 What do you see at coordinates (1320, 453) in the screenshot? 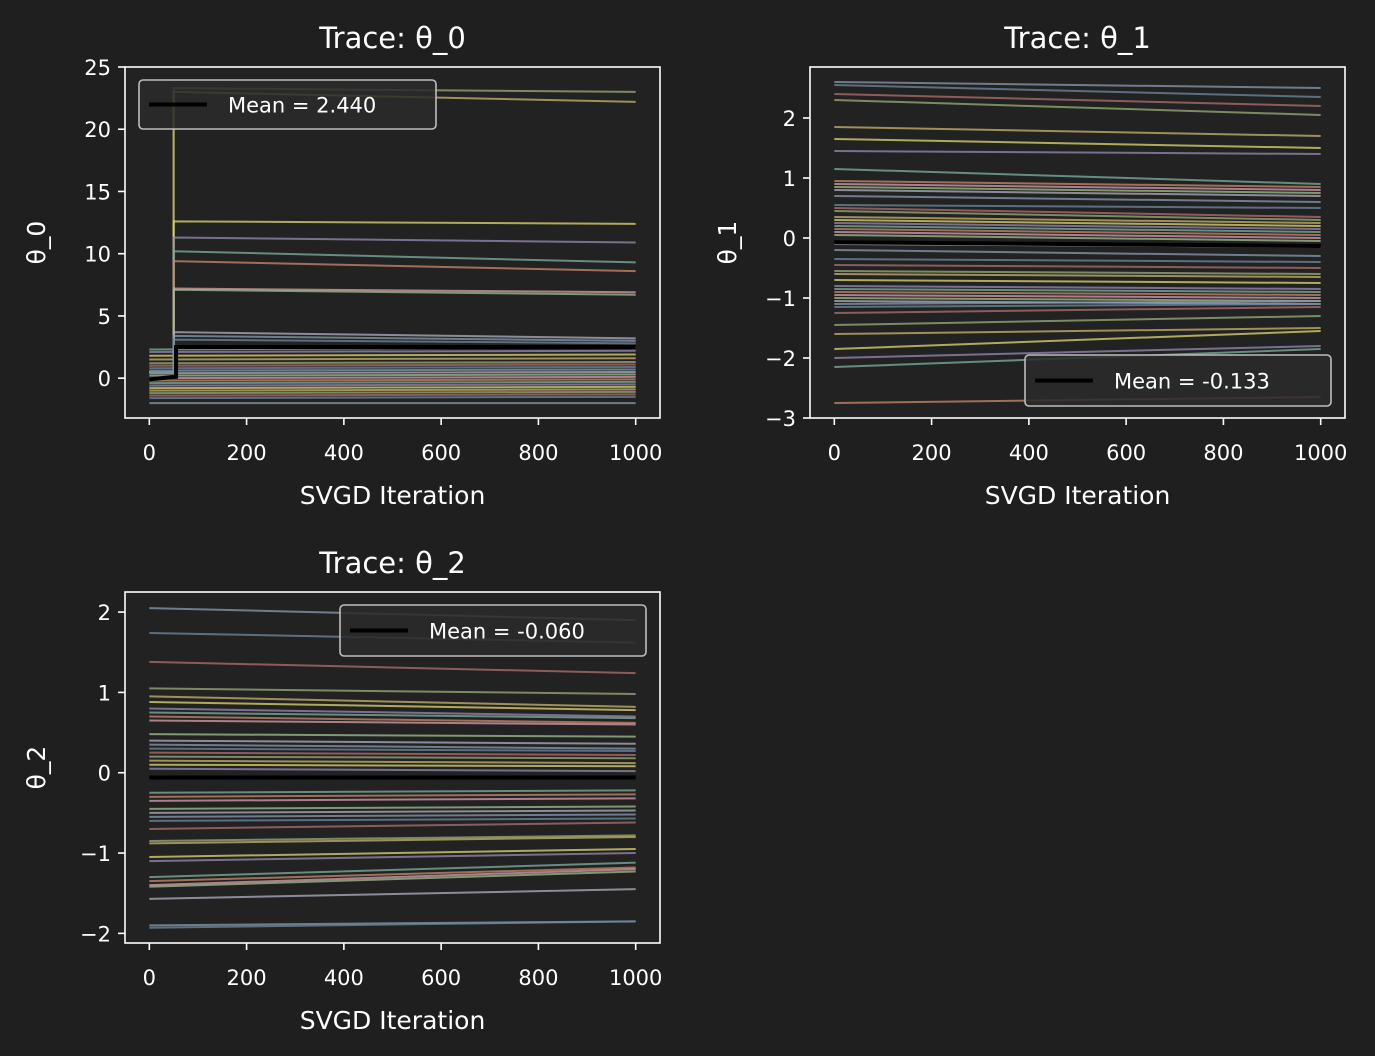
I see `x-tick-label: 1000` at bounding box center [1320, 453].